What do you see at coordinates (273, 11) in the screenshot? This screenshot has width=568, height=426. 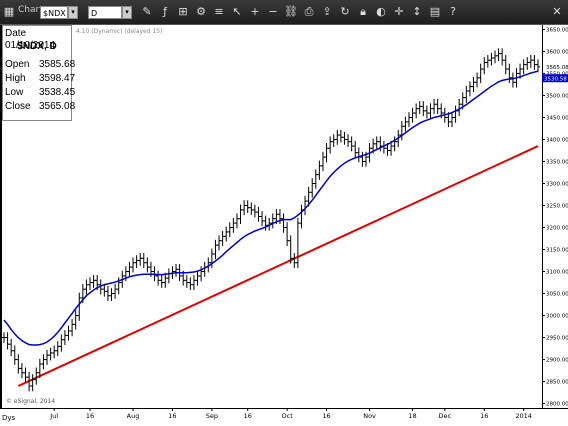 I see `zoom-out-icon: −` at bounding box center [273, 11].